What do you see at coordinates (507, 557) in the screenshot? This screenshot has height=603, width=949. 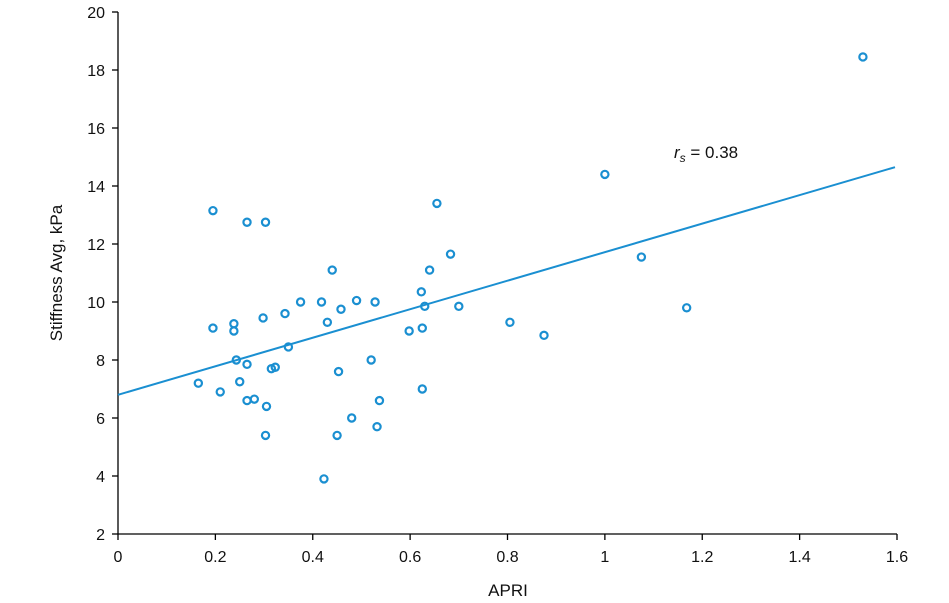 I see `x-tick-label: 0.8` at bounding box center [507, 557].